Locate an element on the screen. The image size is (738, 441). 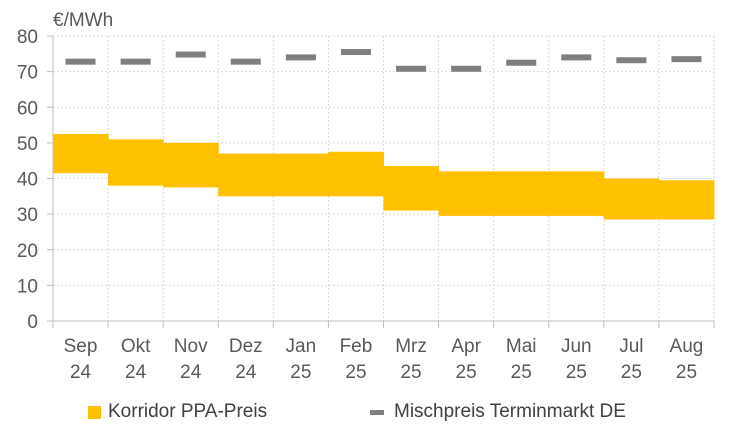
y-tick-label: 30 is located at coordinates (27, 215).